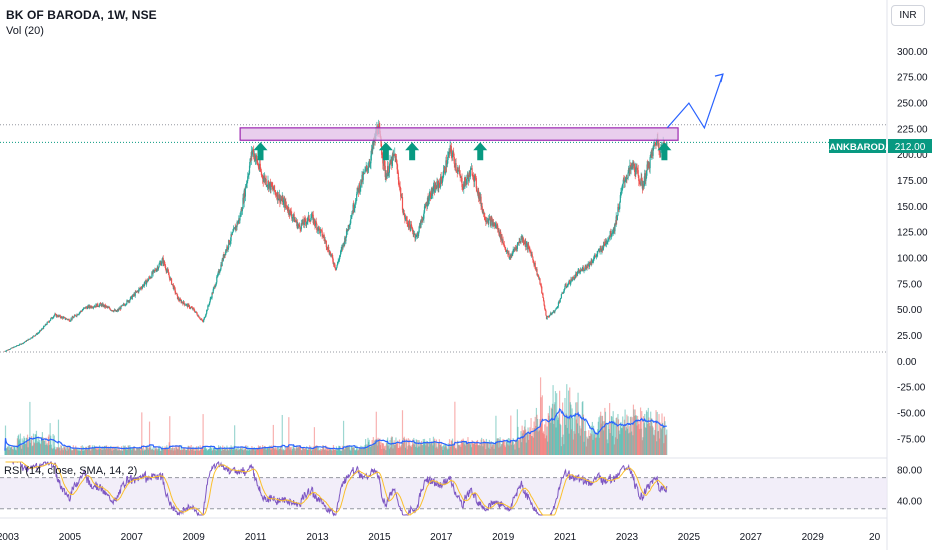  Describe the element at coordinates (71, 471) in the screenshot. I see `rsi-indicator-label: RSI (14, close, SMA, 14, 2)` at that location.